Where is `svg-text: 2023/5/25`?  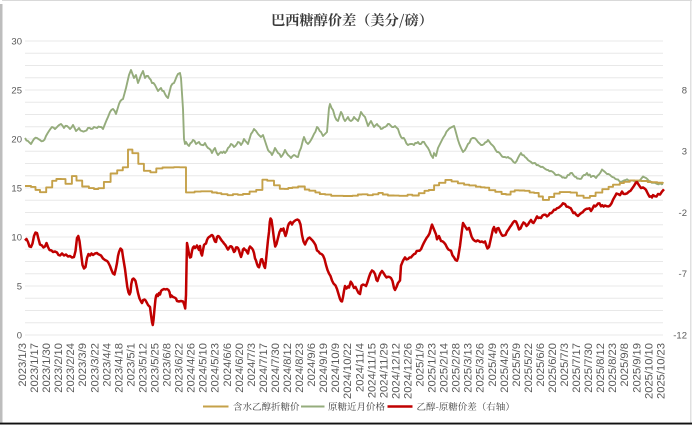
svg-text: 2023/5/25 is located at coordinates (156, 368).